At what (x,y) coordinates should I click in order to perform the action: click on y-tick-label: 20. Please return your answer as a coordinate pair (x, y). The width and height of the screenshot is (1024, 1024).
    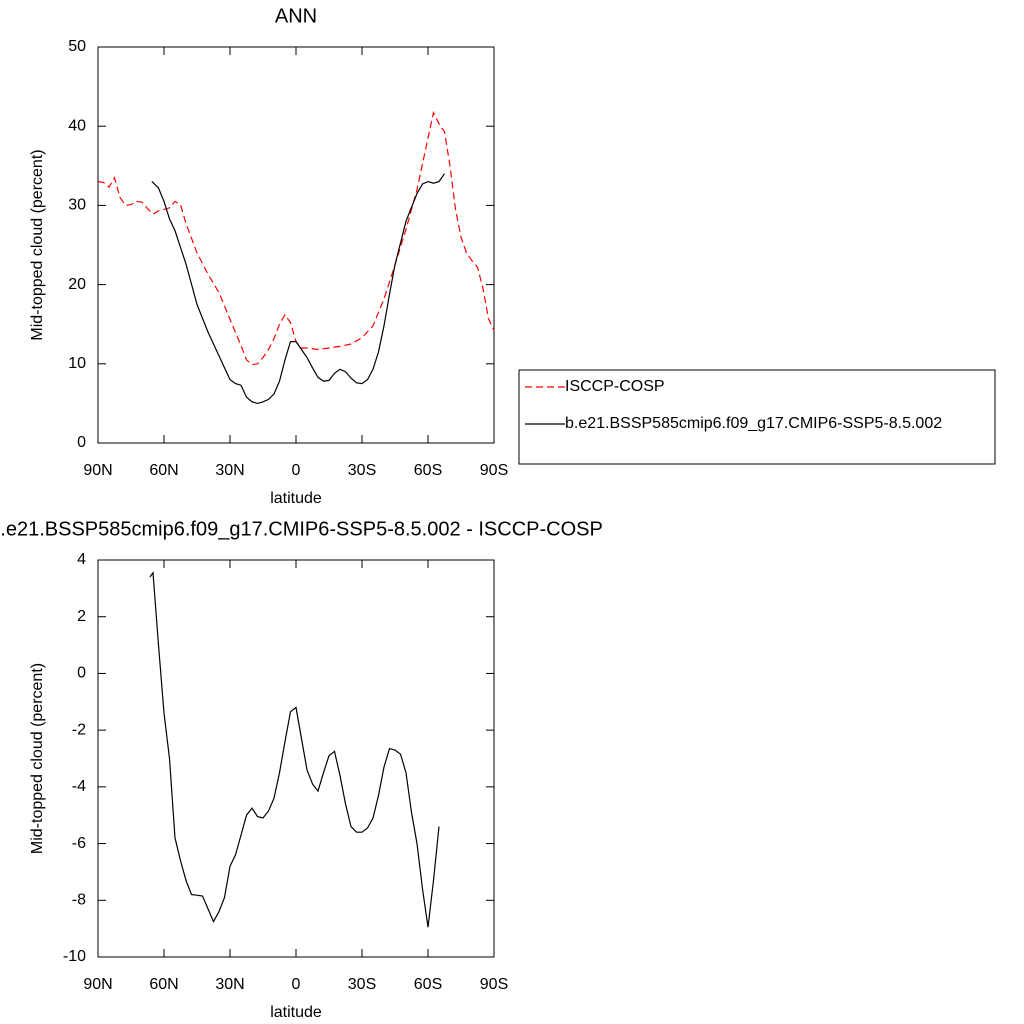
    Looking at the image, I should click on (77, 284).